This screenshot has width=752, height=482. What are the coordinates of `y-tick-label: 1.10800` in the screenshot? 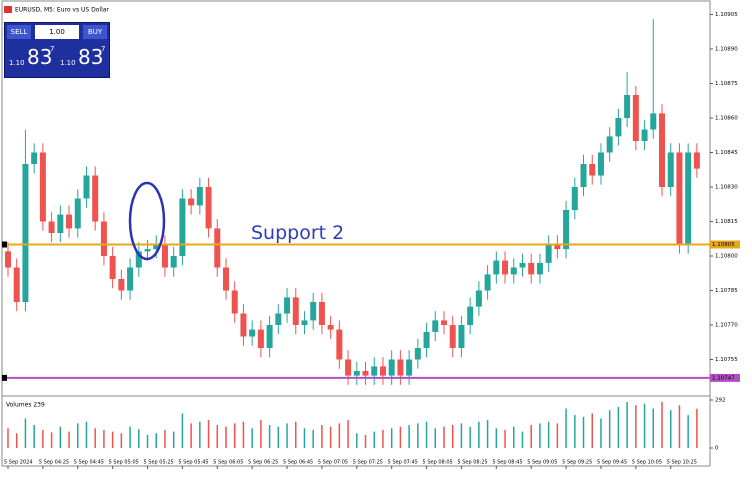 It's located at (726, 257).